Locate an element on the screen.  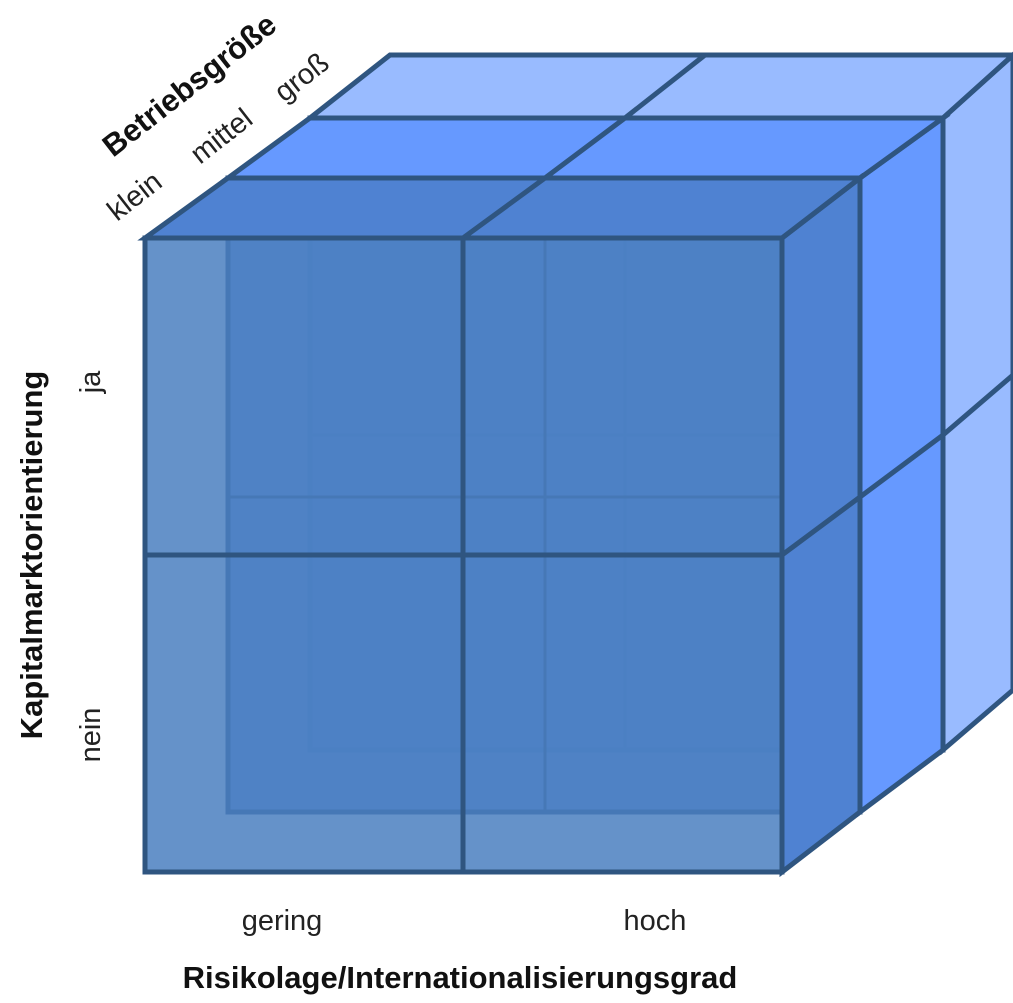
layer-klein-top-divider is located at coordinates (504, 208).